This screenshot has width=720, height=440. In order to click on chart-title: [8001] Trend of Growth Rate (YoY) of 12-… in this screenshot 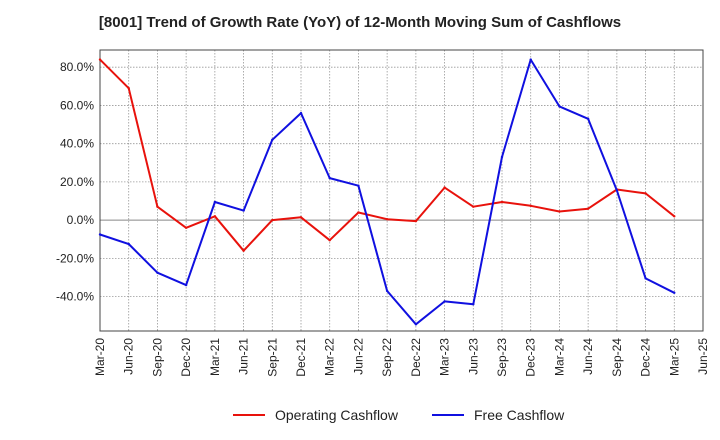, I will do `click(360, 22)`.